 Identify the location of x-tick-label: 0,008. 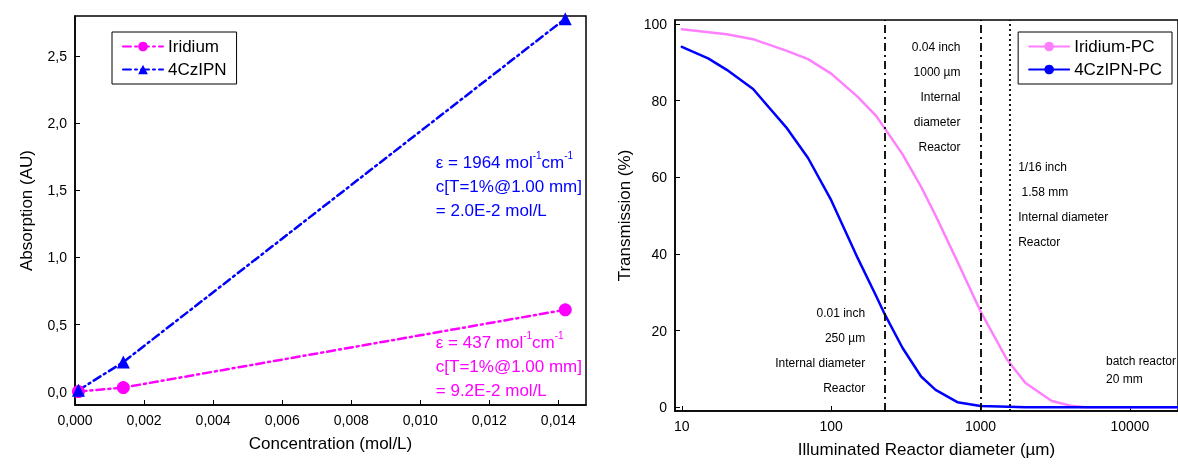
(351, 420).